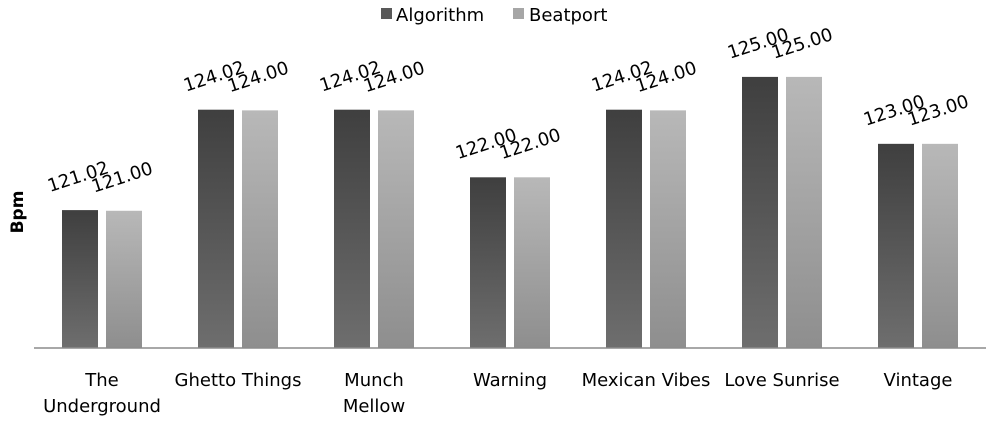 Image resolution: width=1004 pixels, height=433 pixels. What do you see at coordinates (518, 13) in the screenshot?
I see `legend-swatch-beatport` at bounding box center [518, 13].